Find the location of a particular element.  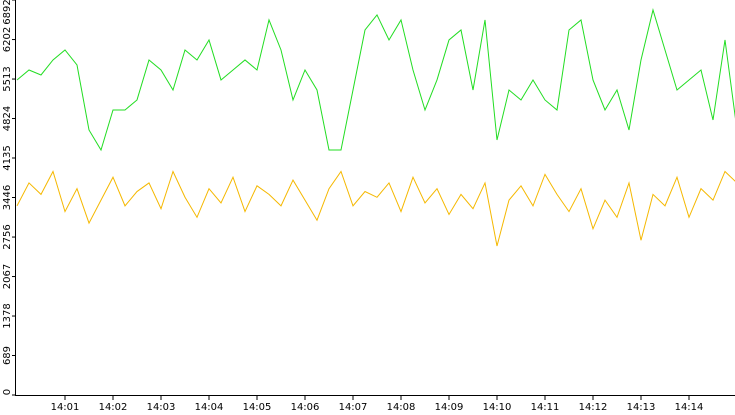

y-tick-label: 689 is located at coordinates (7, 355).